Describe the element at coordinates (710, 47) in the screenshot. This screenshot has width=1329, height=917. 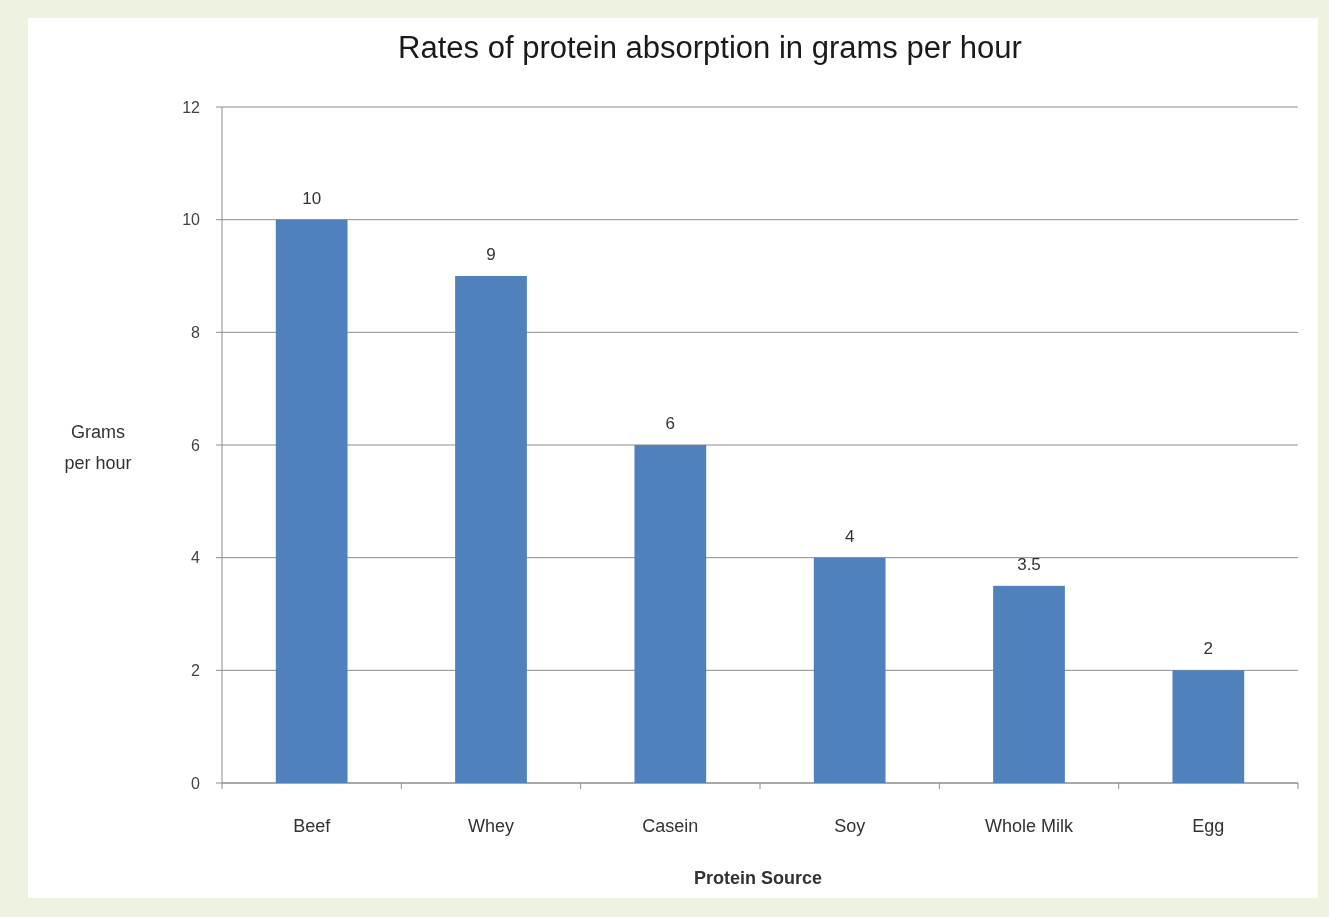
I see `chart-title: Rates of protein absorption in grams per hour` at that location.